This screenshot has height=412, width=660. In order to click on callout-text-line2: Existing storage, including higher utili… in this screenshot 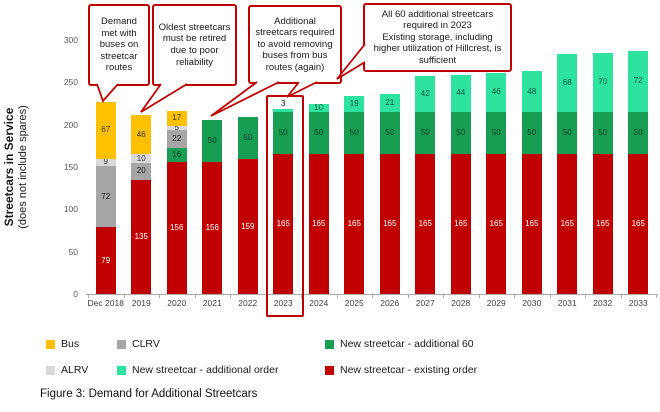, I will do `click(437, 48)`.